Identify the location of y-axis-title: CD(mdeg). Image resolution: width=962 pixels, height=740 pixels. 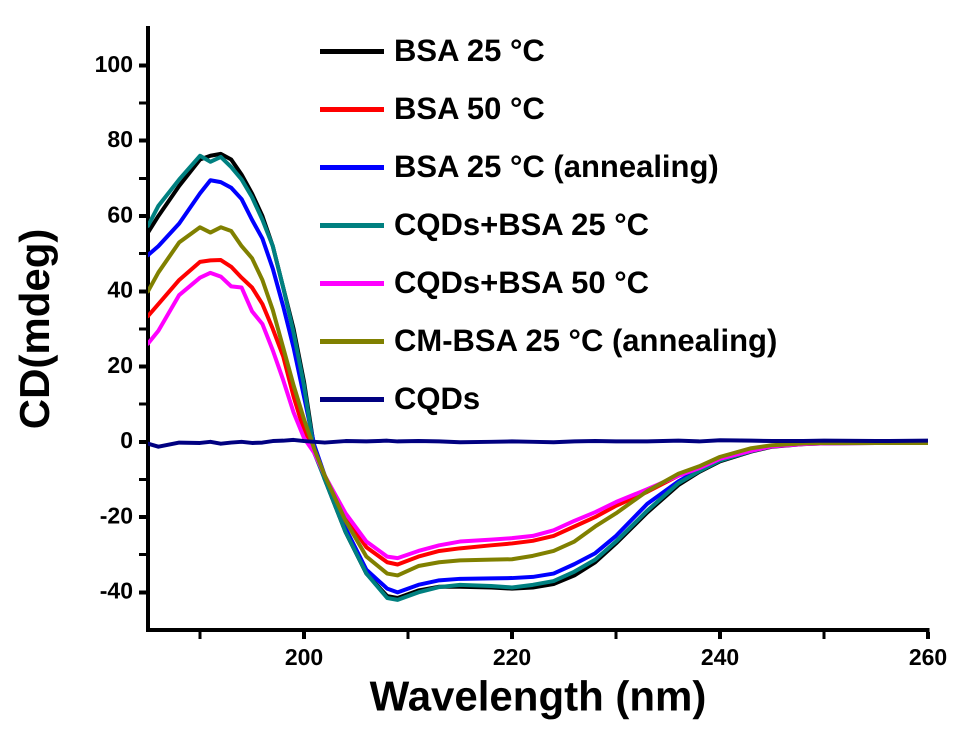
(34, 329).